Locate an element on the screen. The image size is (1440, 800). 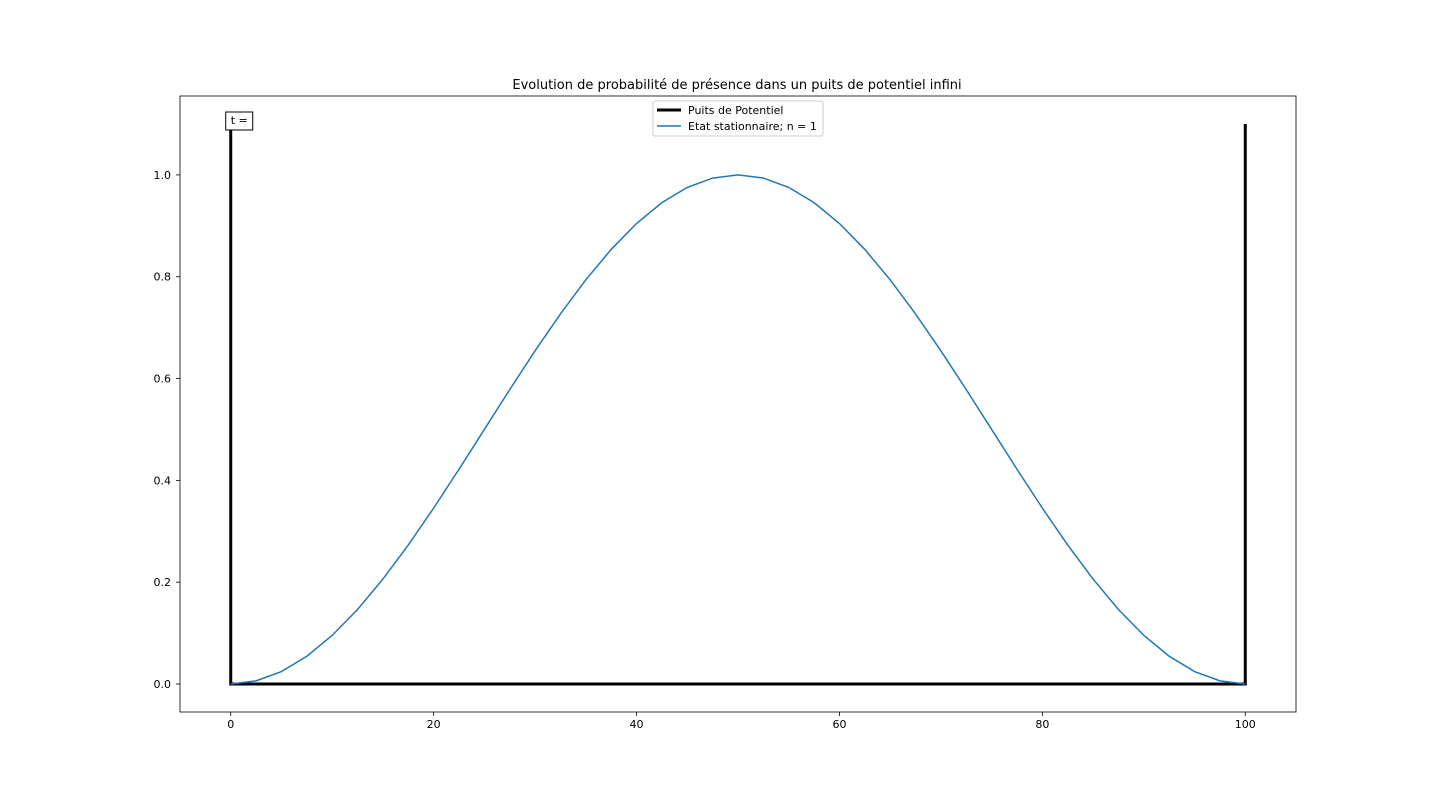
x-tick-label: 100 is located at coordinates (1245, 724).